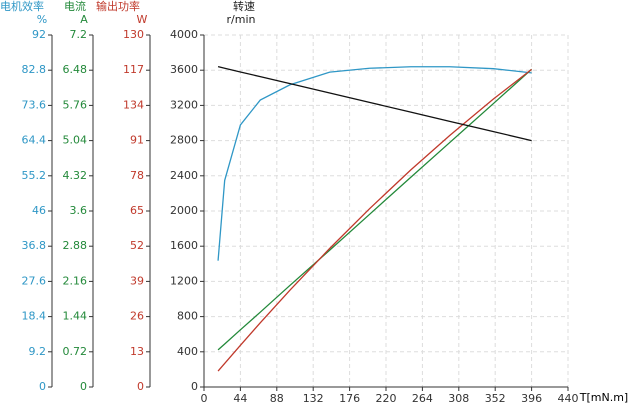 This screenshot has height=407, width=640. What do you see at coordinates (187, 351) in the screenshot?
I see `y-tick-label: 400` at bounding box center [187, 351].